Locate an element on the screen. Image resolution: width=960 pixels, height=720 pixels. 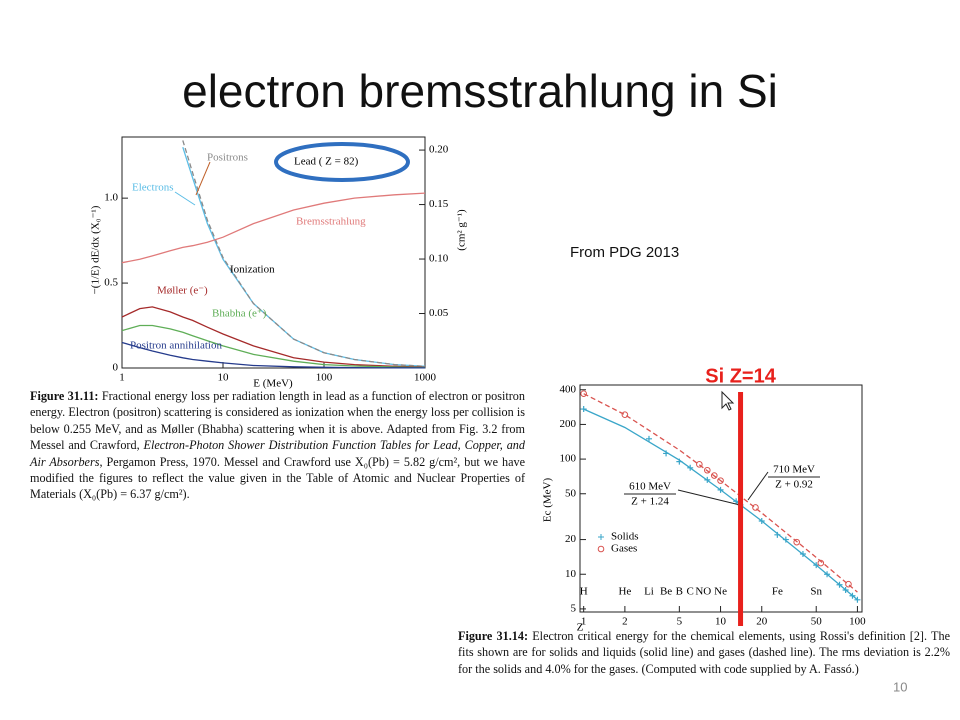
marker-label: Si Z=14 is located at coordinates (740, 376).